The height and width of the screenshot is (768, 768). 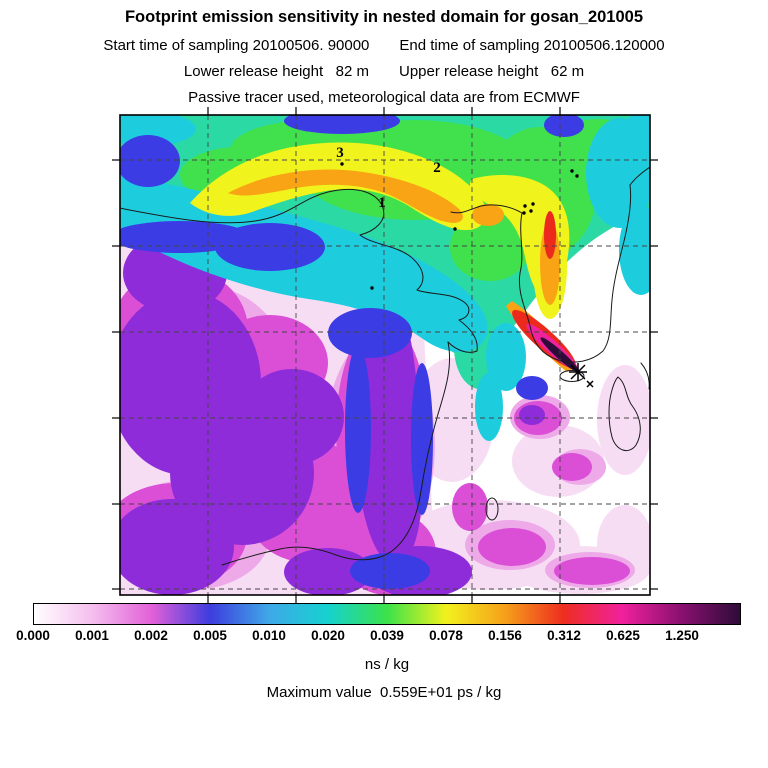 What do you see at coordinates (276, 71) in the screenshot?
I see `lower-release-text: Lower release height 82 m` at bounding box center [276, 71].